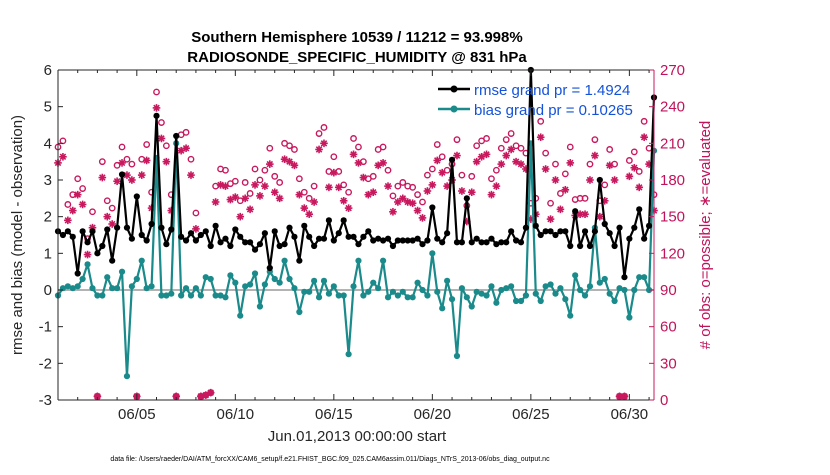  What do you see at coordinates (672, 217) in the screenshot?
I see `y-right-tick-label: 150` at bounding box center [672, 217].